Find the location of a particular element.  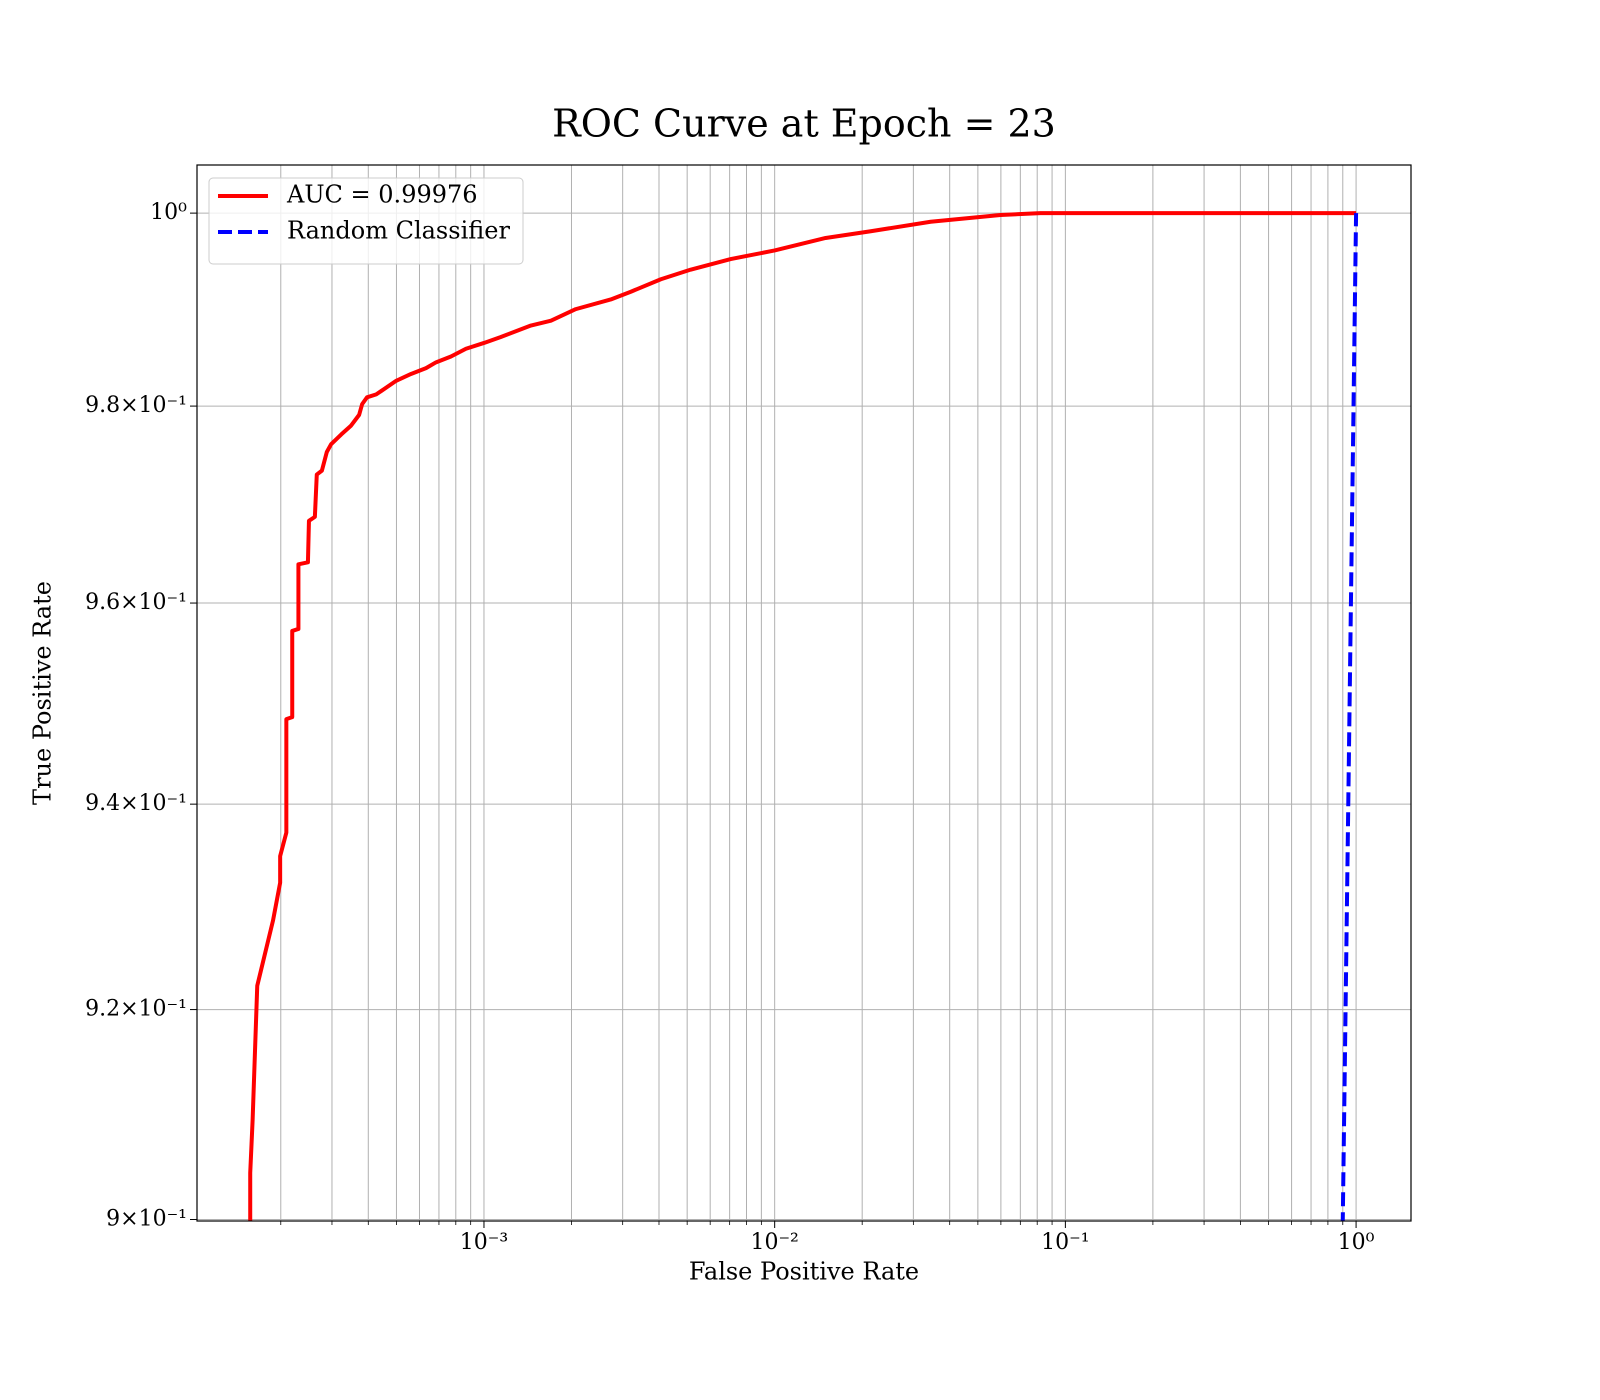

y-tick-label: 9.8×10⁻¹ is located at coordinates (136, 405).